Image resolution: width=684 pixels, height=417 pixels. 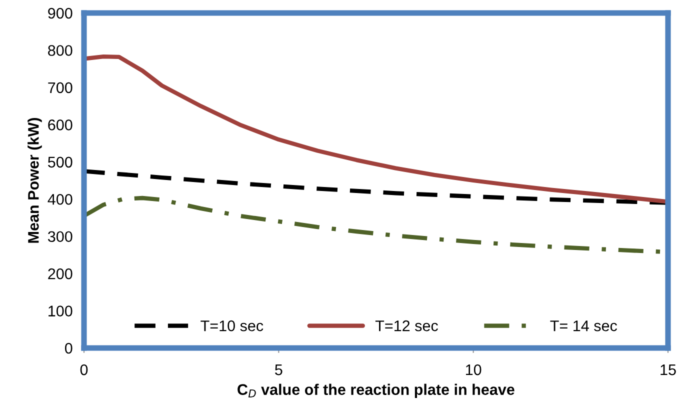 I want to click on y-tick-label: 0, so click(x=68, y=348).